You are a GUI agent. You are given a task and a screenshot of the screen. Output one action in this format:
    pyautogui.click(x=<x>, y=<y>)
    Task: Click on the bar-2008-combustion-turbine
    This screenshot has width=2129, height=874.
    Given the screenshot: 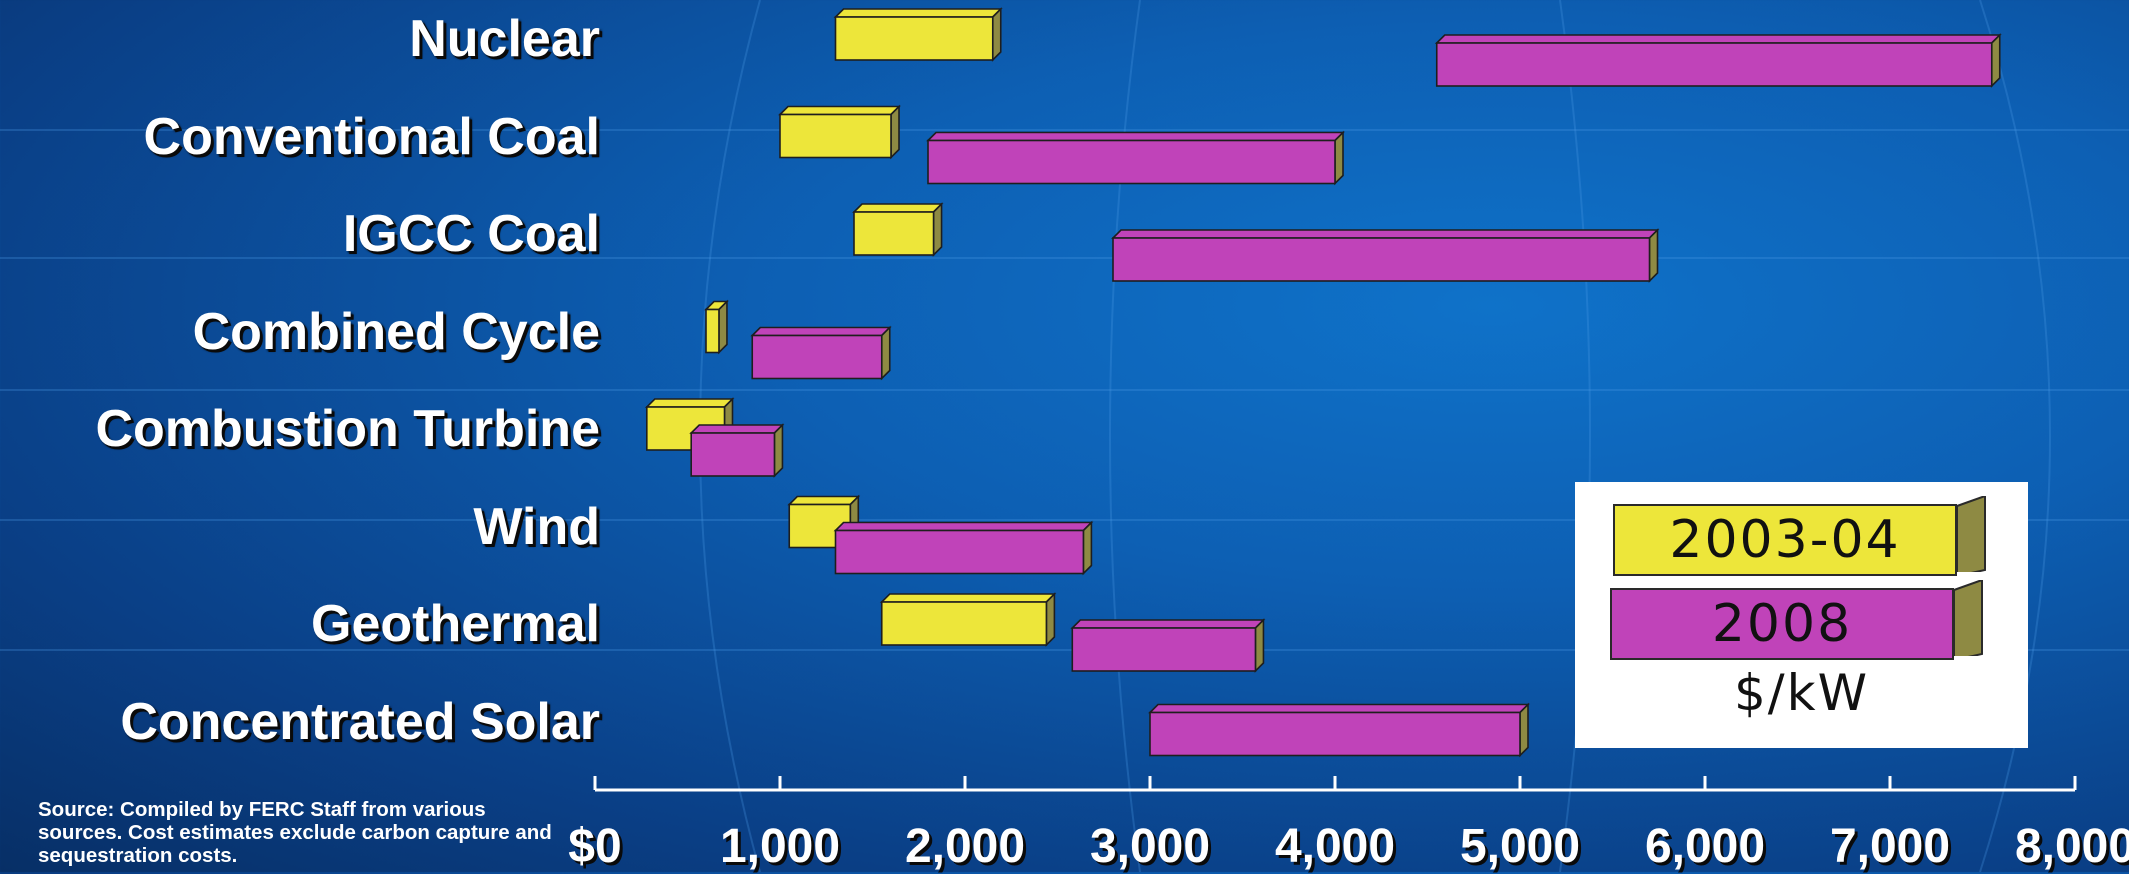 What is the action you would take?
    pyautogui.click(x=737, y=450)
    